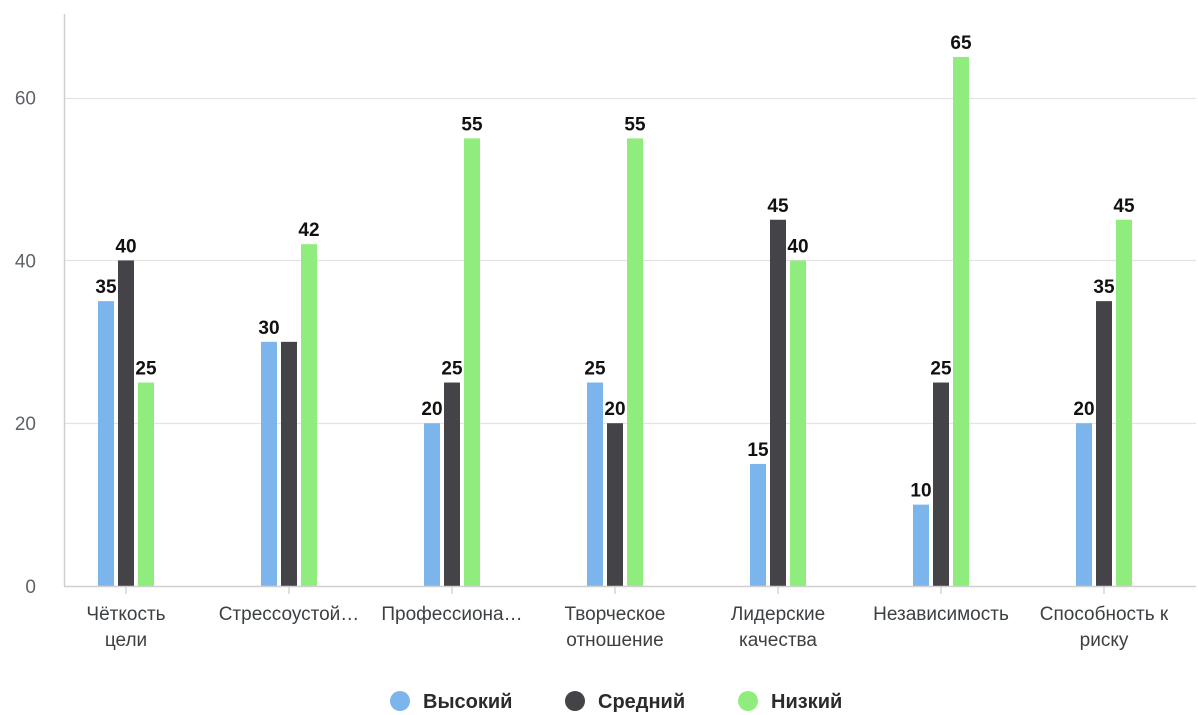 Image resolution: width=1198 pixels, height=715 pixels. I want to click on legend-item-Средний: Средний, so click(625, 702).